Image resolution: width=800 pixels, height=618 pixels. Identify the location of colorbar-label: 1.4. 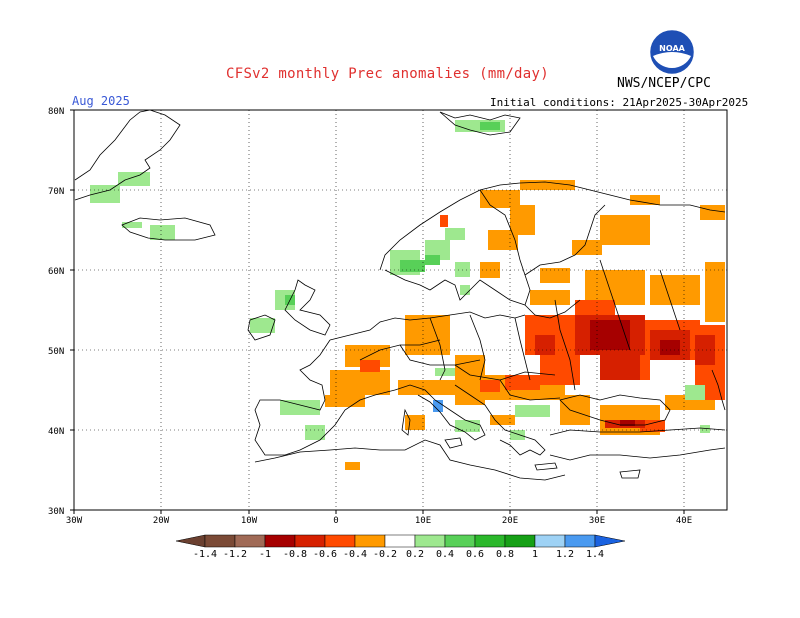
(595, 554).